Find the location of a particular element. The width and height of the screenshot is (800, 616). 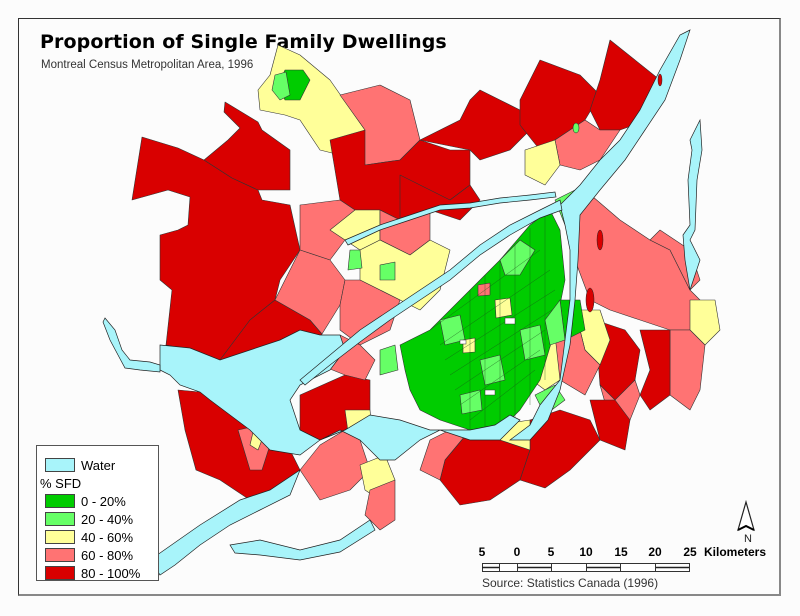

scale-tick: 10 is located at coordinates (586, 552).